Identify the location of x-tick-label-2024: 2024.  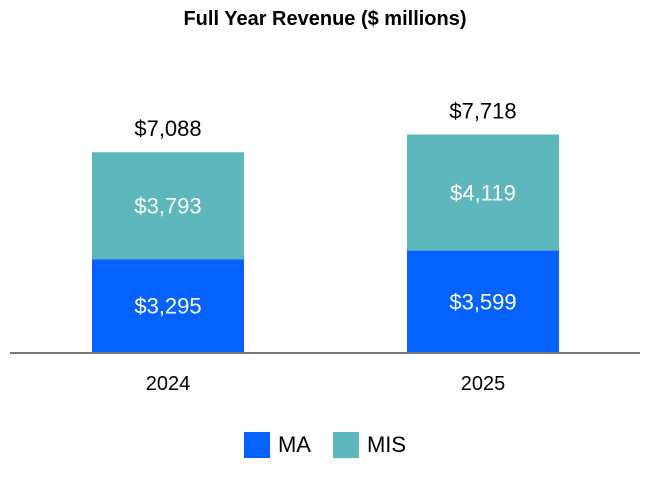
(168, 384).